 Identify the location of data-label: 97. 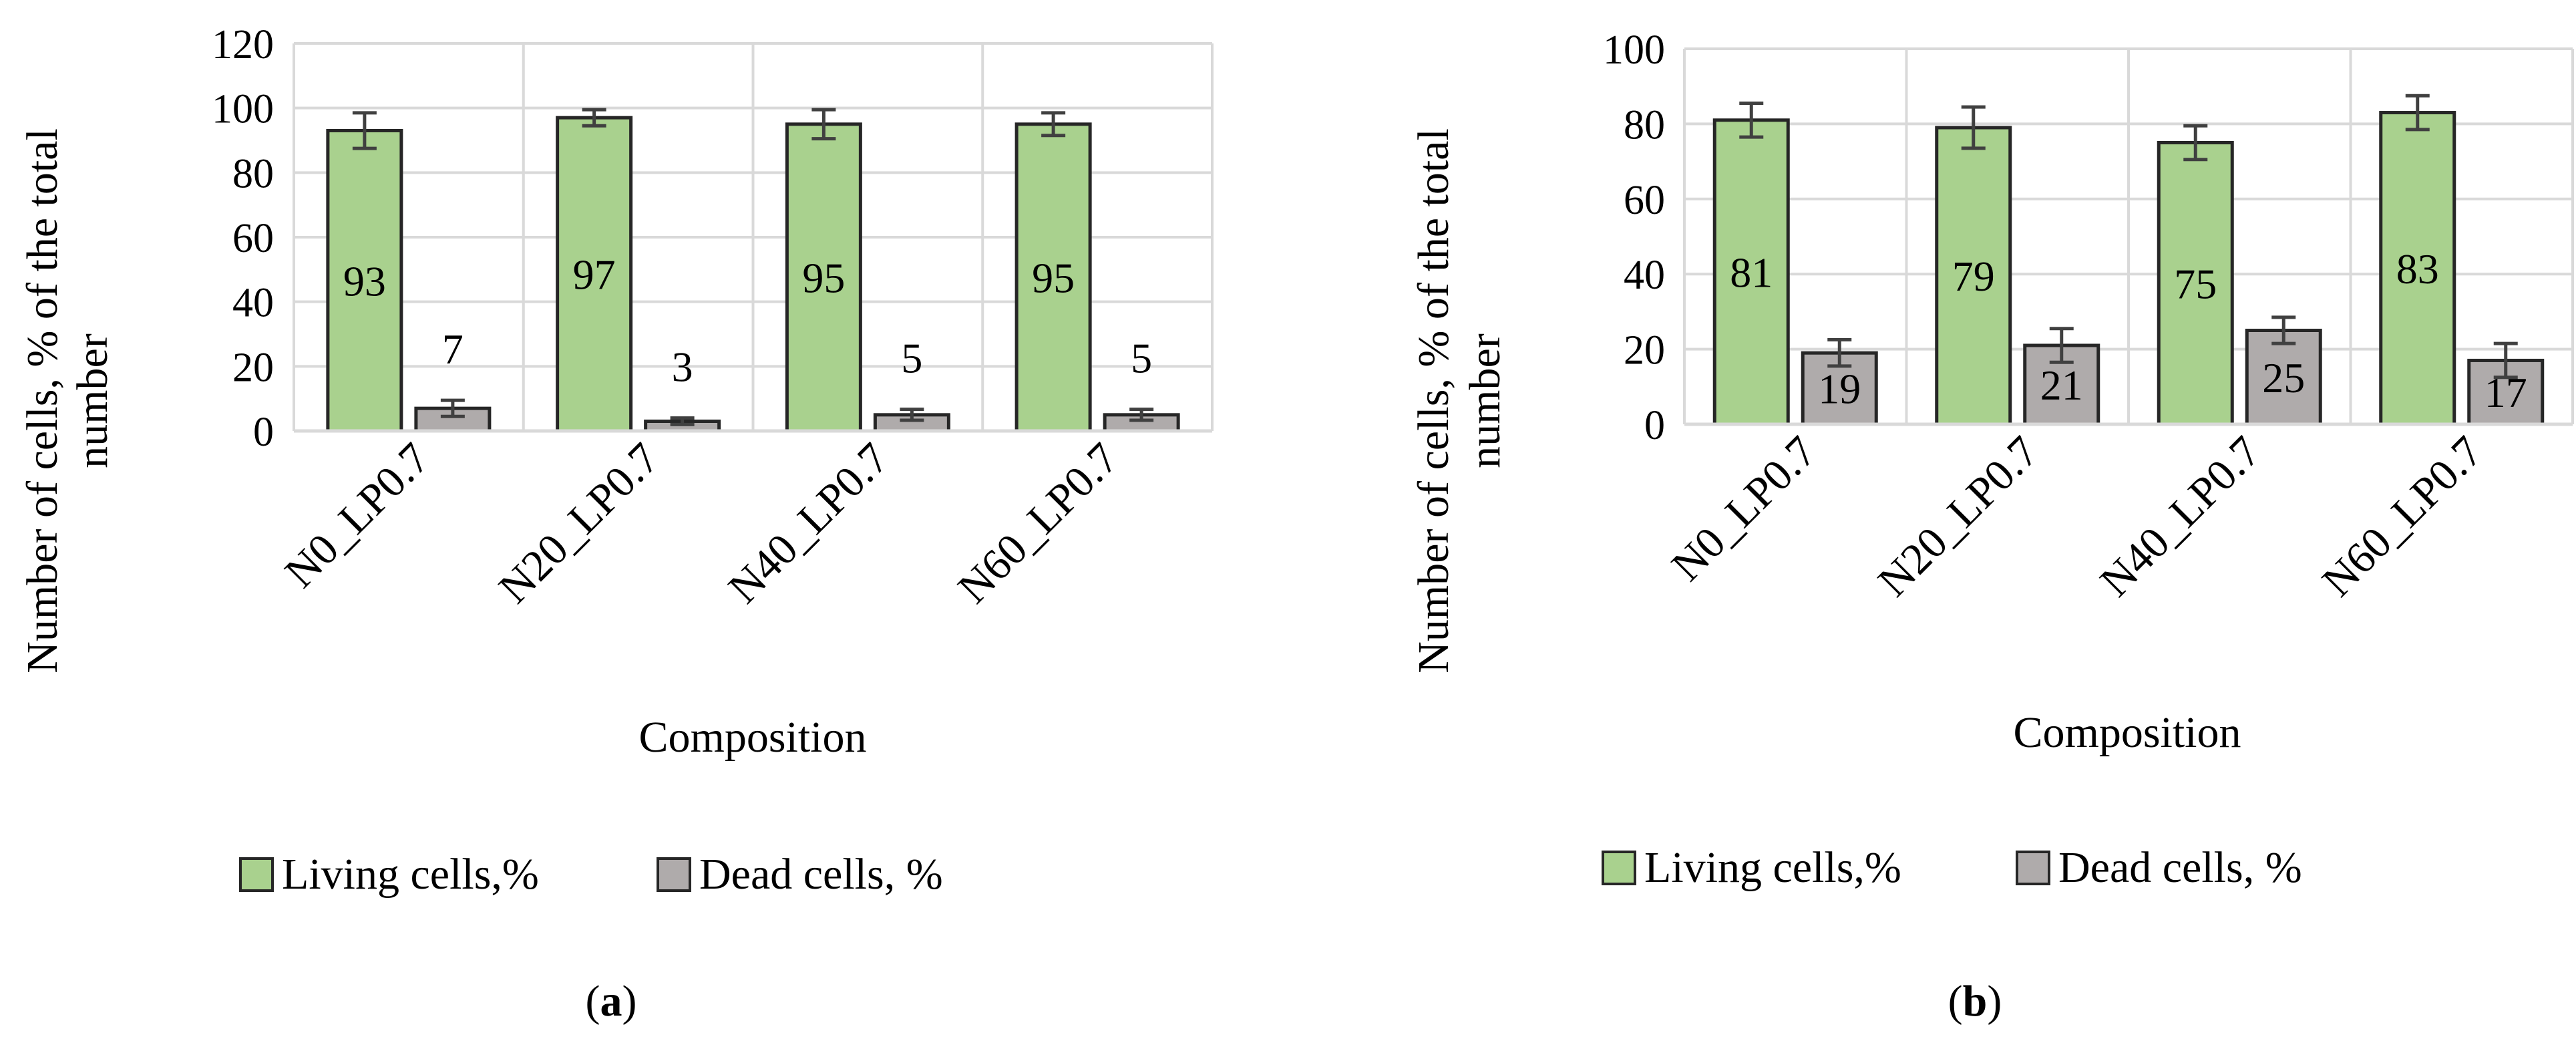
(594, 275).